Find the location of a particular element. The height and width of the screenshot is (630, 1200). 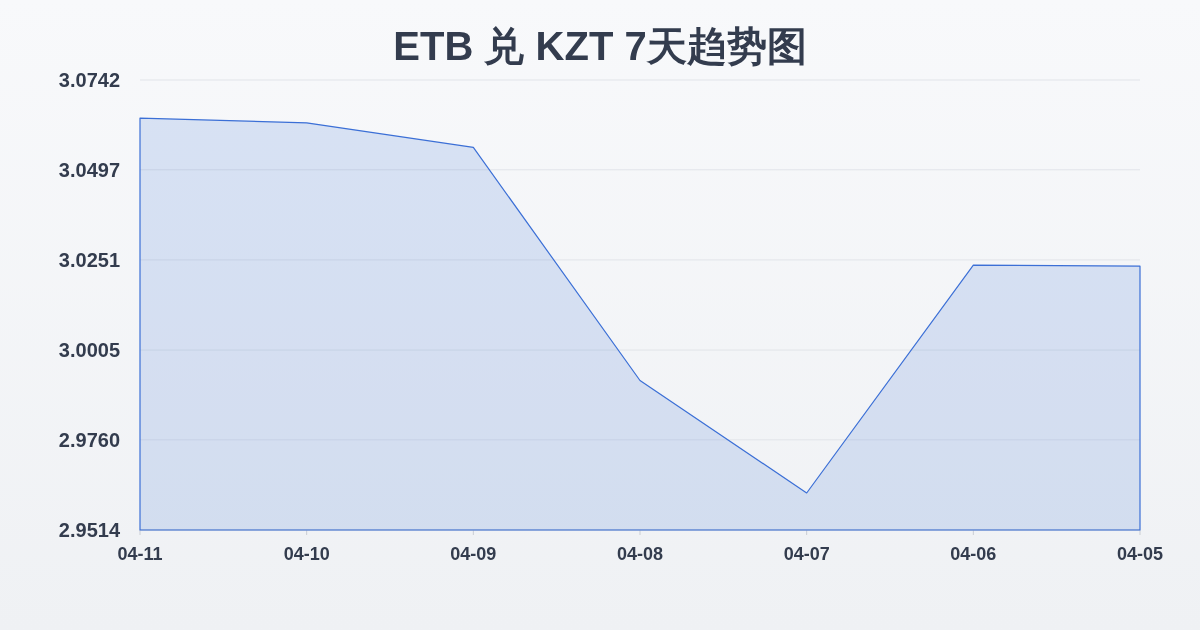

y-tick-label: 3.0005 is located at coordinates (89, 350).